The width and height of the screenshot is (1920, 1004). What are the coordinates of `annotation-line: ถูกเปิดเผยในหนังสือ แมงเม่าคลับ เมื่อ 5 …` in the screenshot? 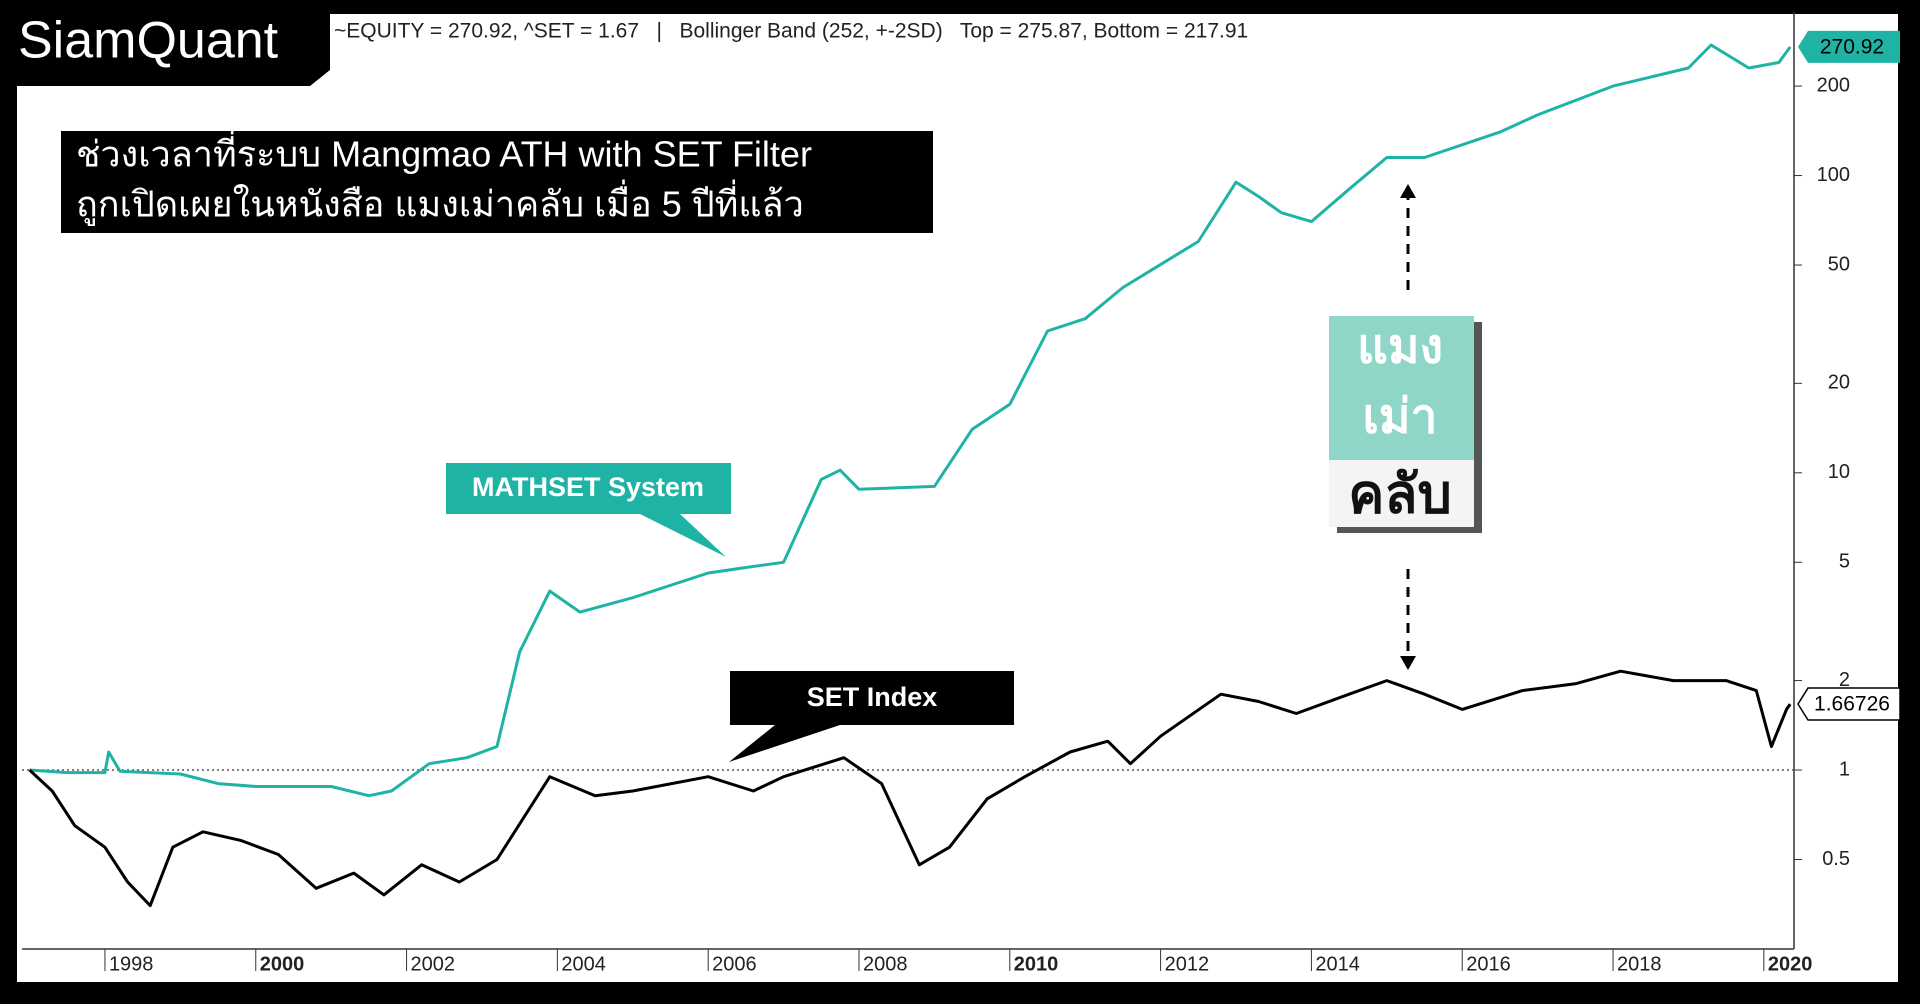 It's located at (440, 203).